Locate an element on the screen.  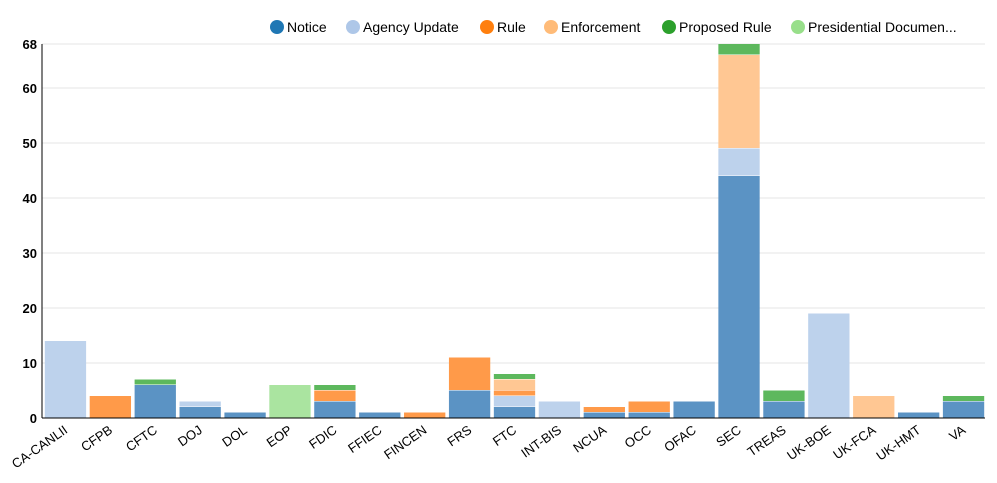
bar-segment-presidential-document is located at coordinates (290, 401).